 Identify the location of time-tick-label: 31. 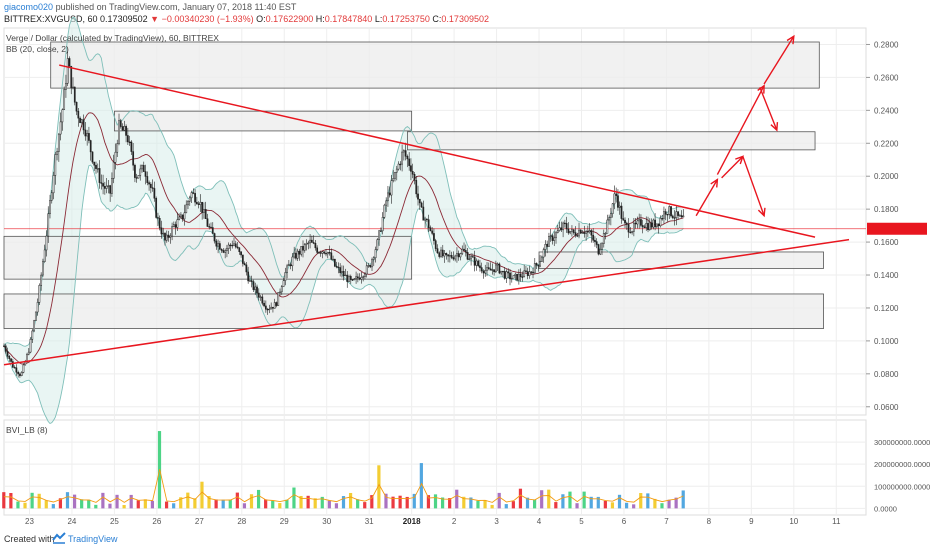
(369, 521).